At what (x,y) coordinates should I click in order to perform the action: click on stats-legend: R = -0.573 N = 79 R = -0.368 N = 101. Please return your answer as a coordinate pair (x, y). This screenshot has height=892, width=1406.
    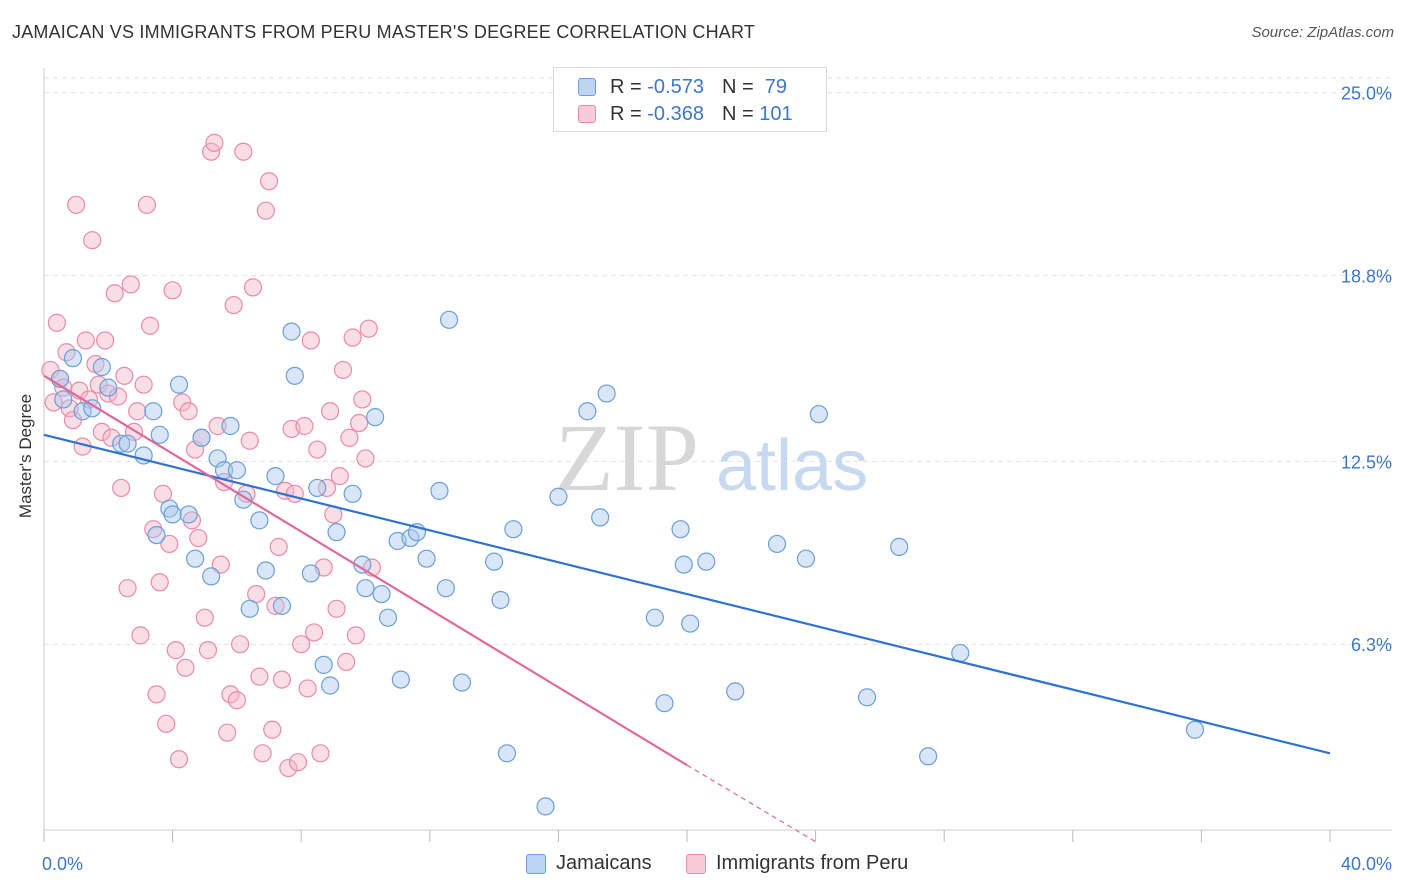
    Looking at the image, I should click on (690, 99).